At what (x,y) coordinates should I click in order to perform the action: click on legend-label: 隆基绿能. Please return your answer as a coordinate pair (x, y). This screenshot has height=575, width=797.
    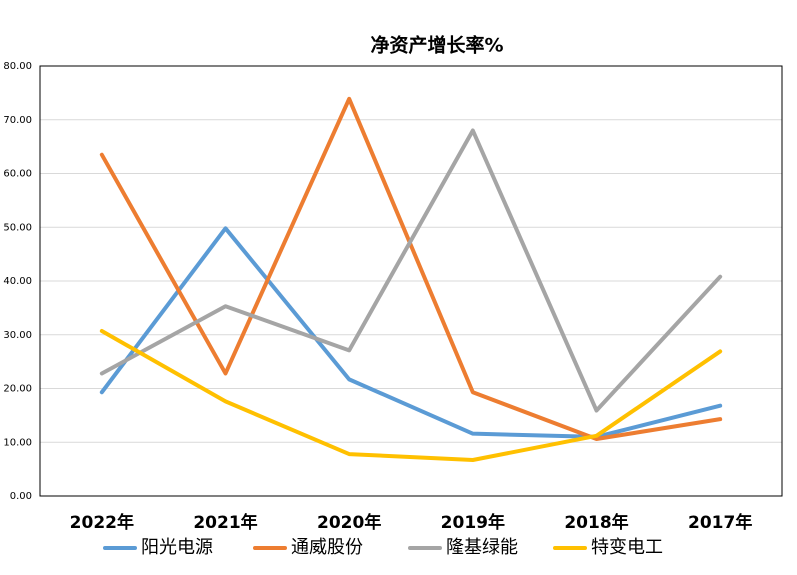
    Looking at the image, I should click on (482, 547).